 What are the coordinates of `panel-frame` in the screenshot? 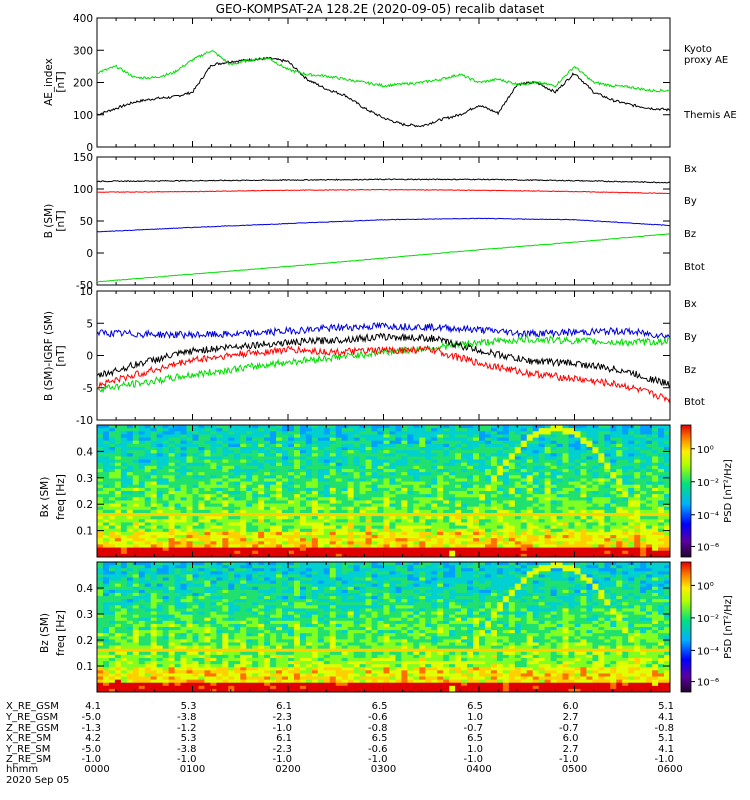 It's located at (383, 221).